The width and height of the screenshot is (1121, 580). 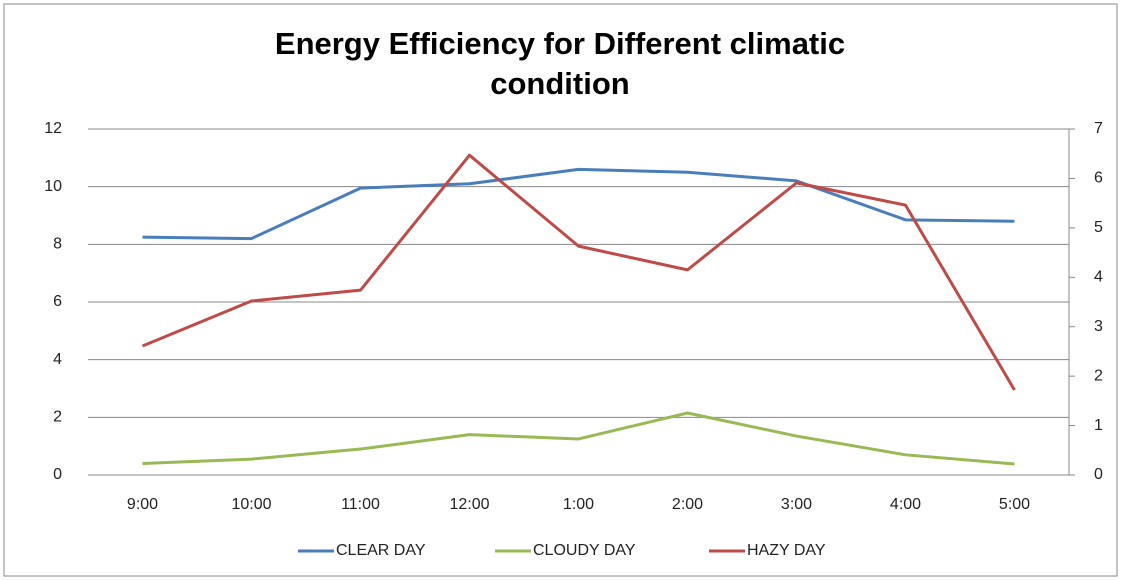 What do you see at coordinates (1098, 474) in the screenshot?
I see `y2-tick-label: 0` at bounding box center [1098, 474].